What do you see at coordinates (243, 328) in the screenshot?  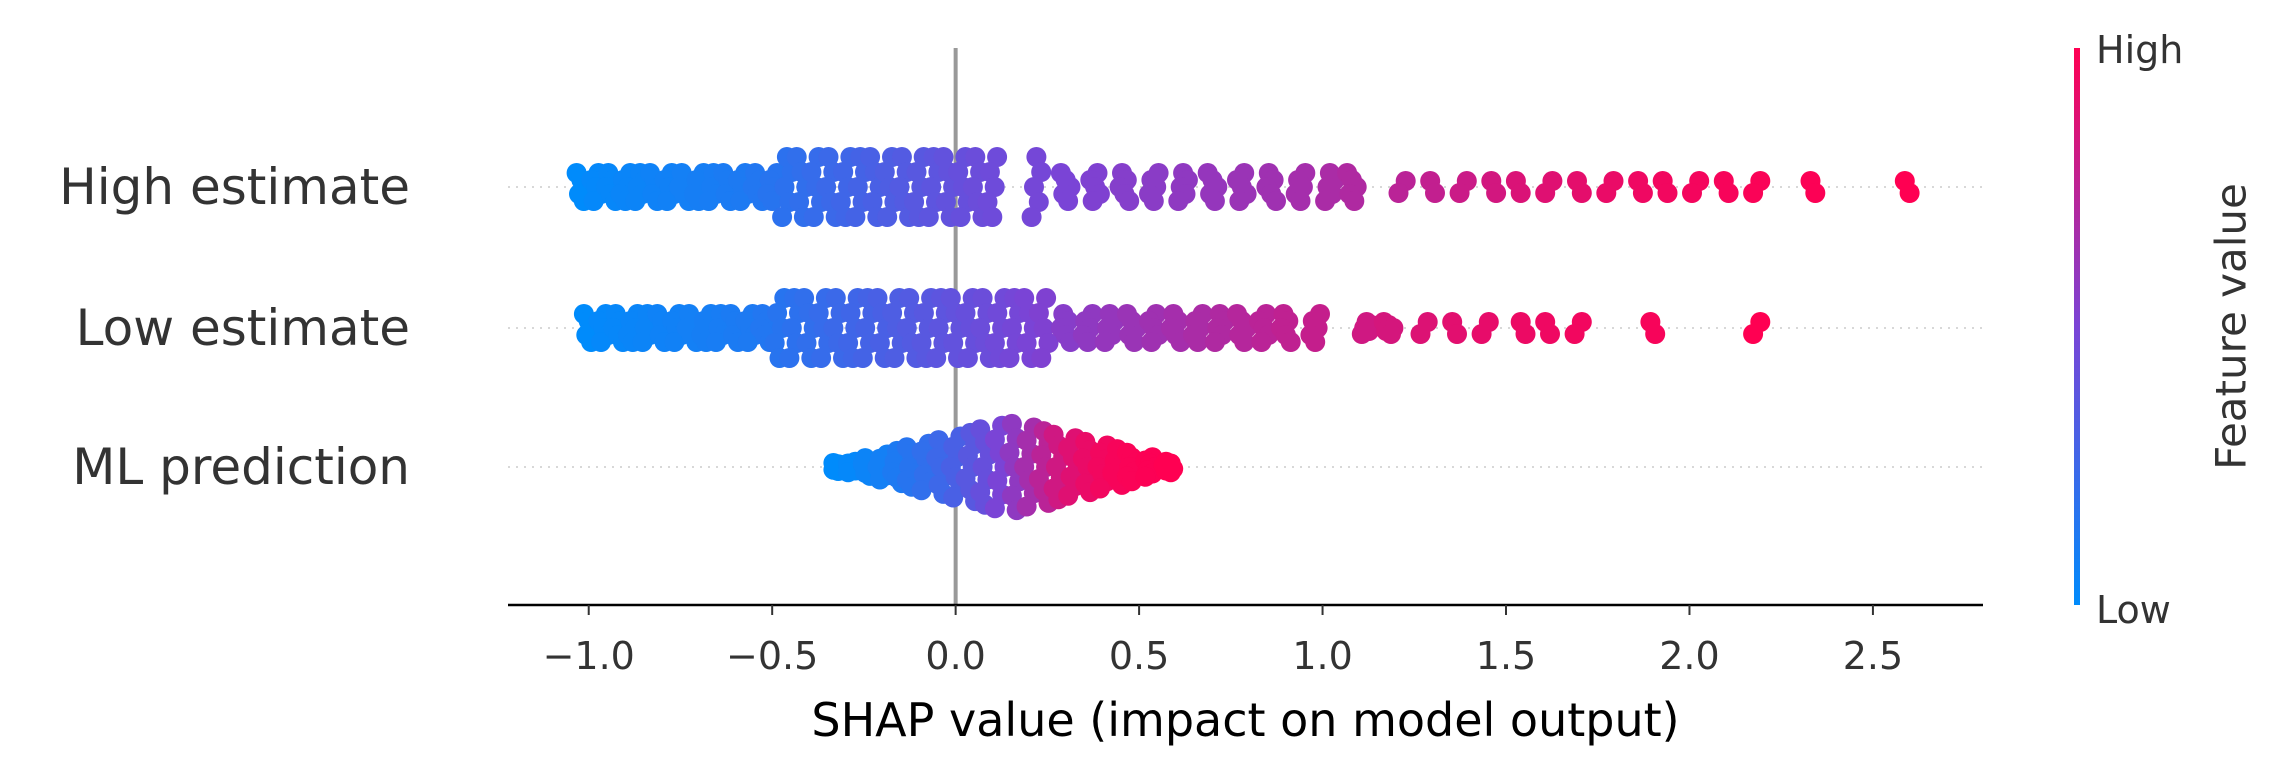 I see `feature-label: Low estimate` at bounding box center [243, 328].